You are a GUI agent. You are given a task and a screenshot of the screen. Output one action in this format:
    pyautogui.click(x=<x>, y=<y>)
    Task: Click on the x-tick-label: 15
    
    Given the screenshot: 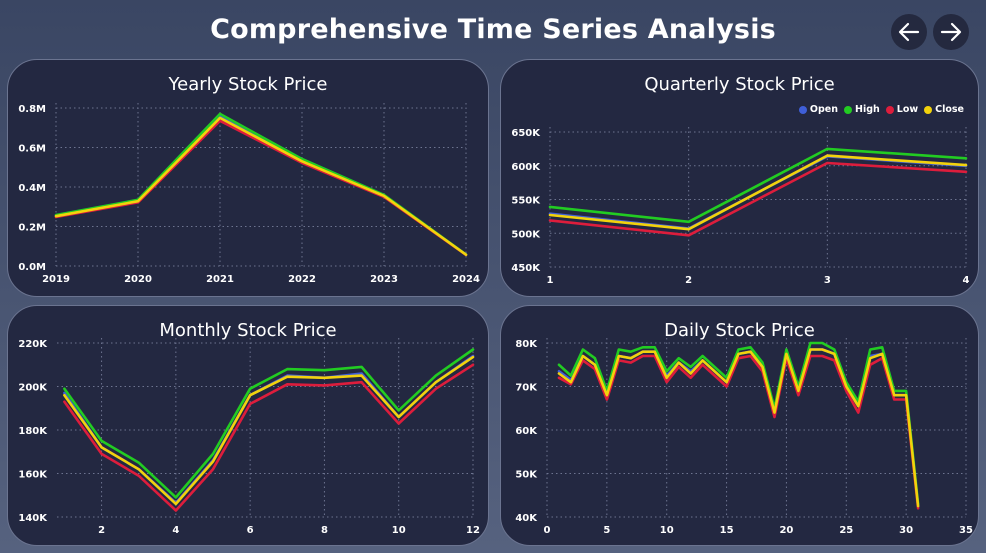 What is the action you would take?
    pyautogui.click(x=727, y=530)
    